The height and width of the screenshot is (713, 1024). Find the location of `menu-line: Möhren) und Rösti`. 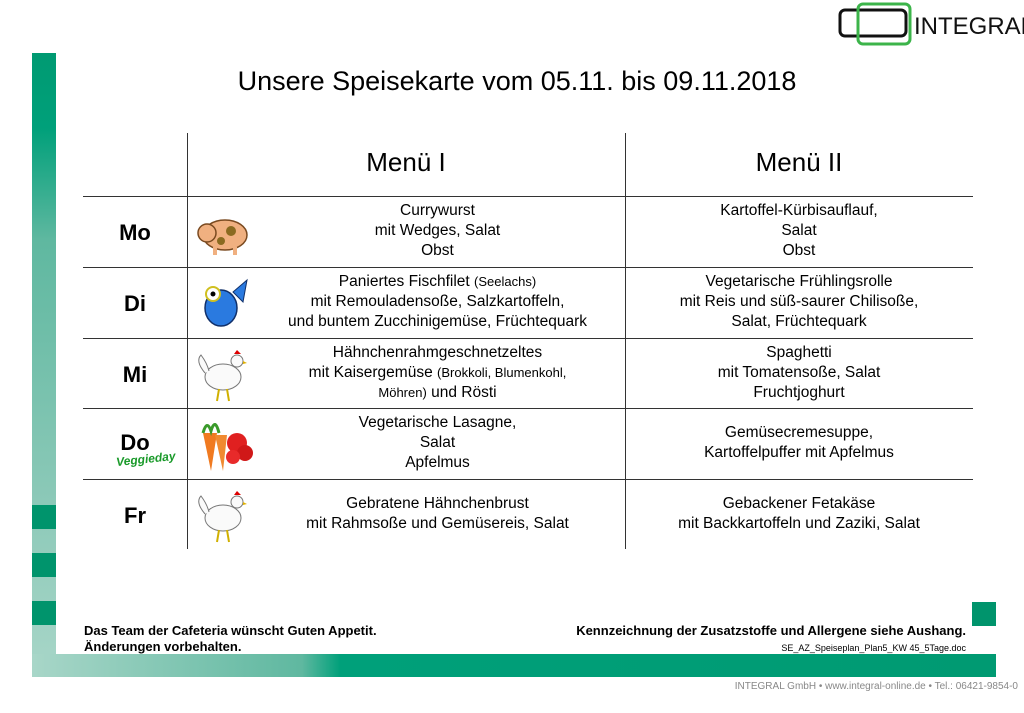

menu-line: Möhren) und Rösti is located at coordinates (437, 393).